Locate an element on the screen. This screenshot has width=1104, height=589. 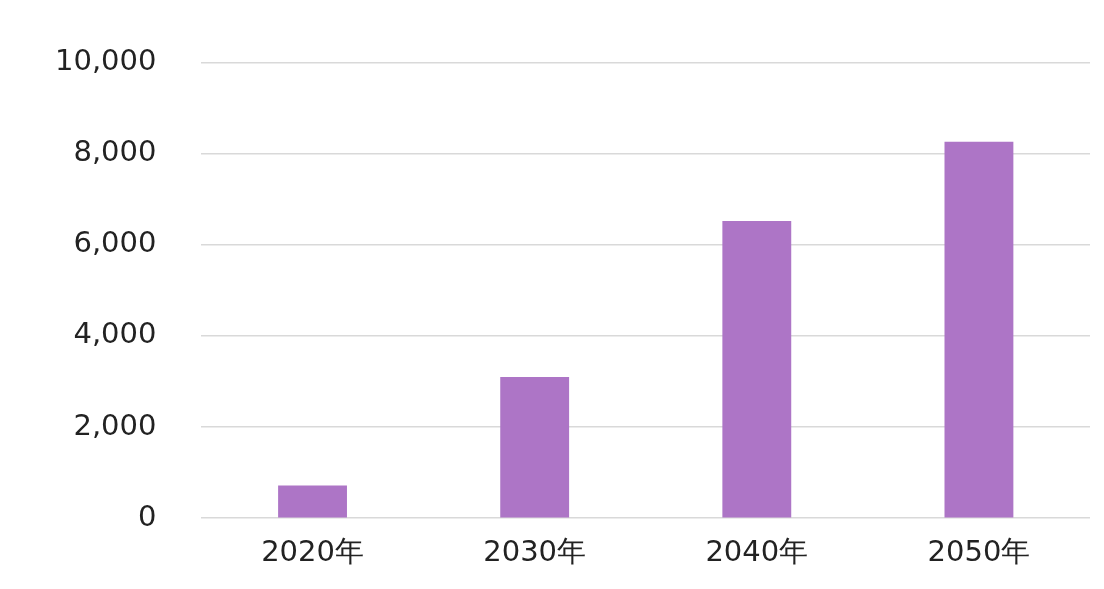
x-tick-label: 2020年 is located at coordinates (312, 551).